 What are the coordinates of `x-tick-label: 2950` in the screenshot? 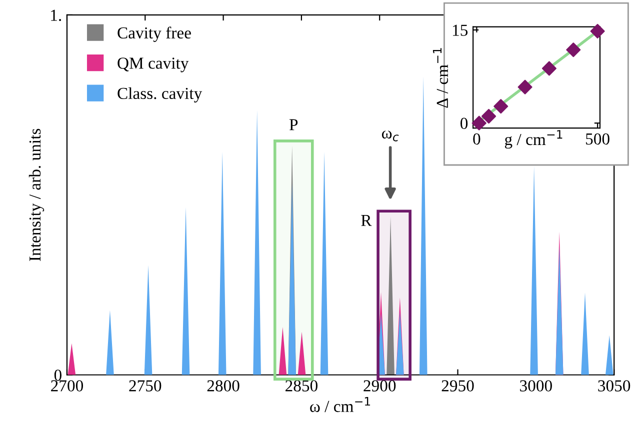 It's located at (458, 386).